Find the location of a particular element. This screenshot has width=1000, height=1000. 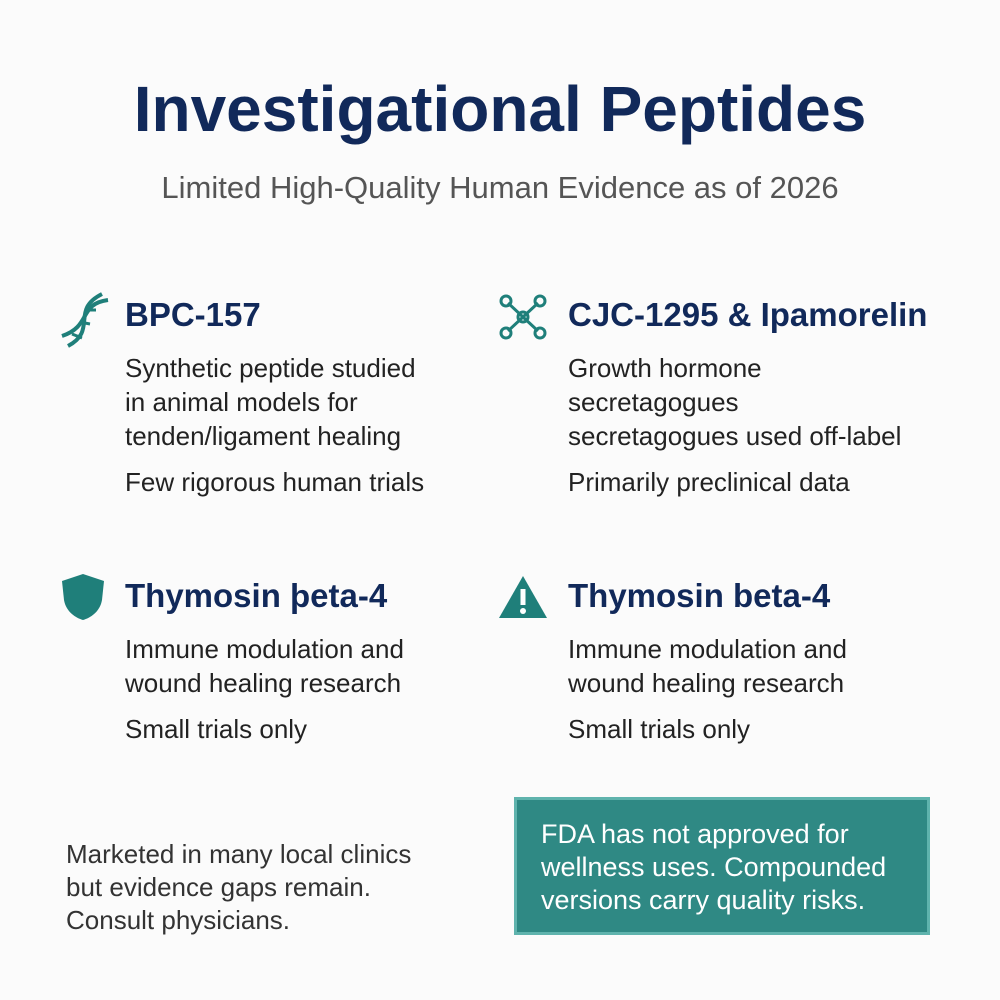

item-line: Growth hormone is located at coordinates (665, 368).